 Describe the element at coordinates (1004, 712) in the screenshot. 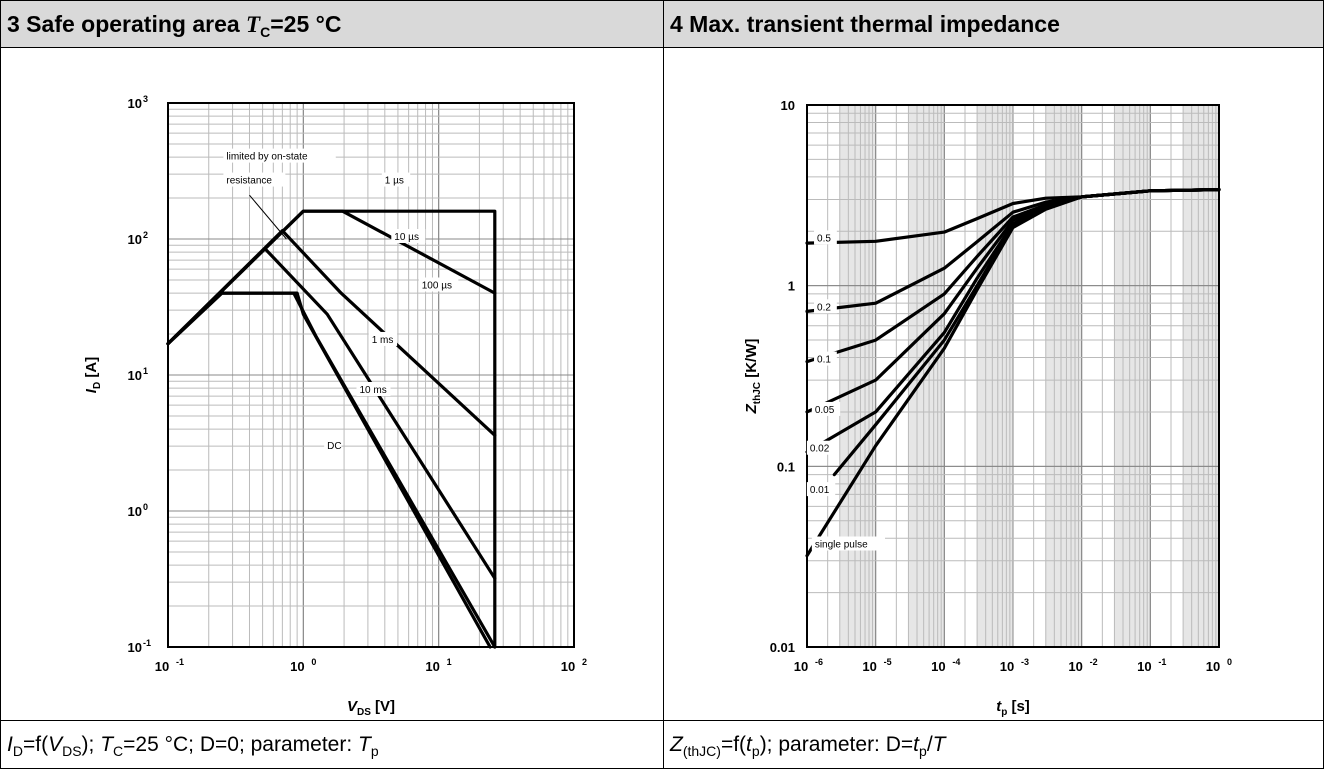

I see `x-axis-subscript: p` at that location.